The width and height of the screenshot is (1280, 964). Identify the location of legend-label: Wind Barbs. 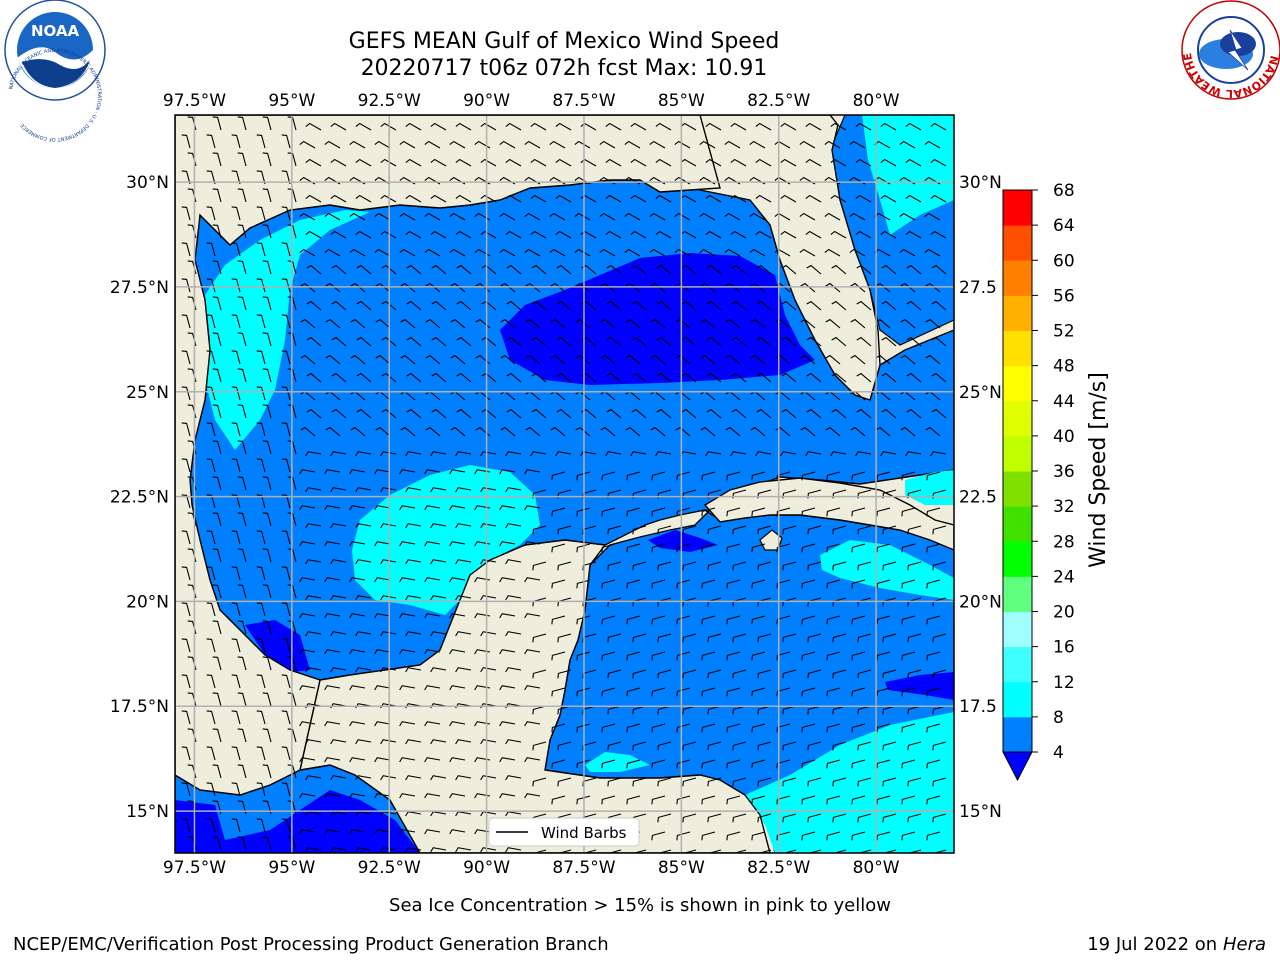
(584, 833).